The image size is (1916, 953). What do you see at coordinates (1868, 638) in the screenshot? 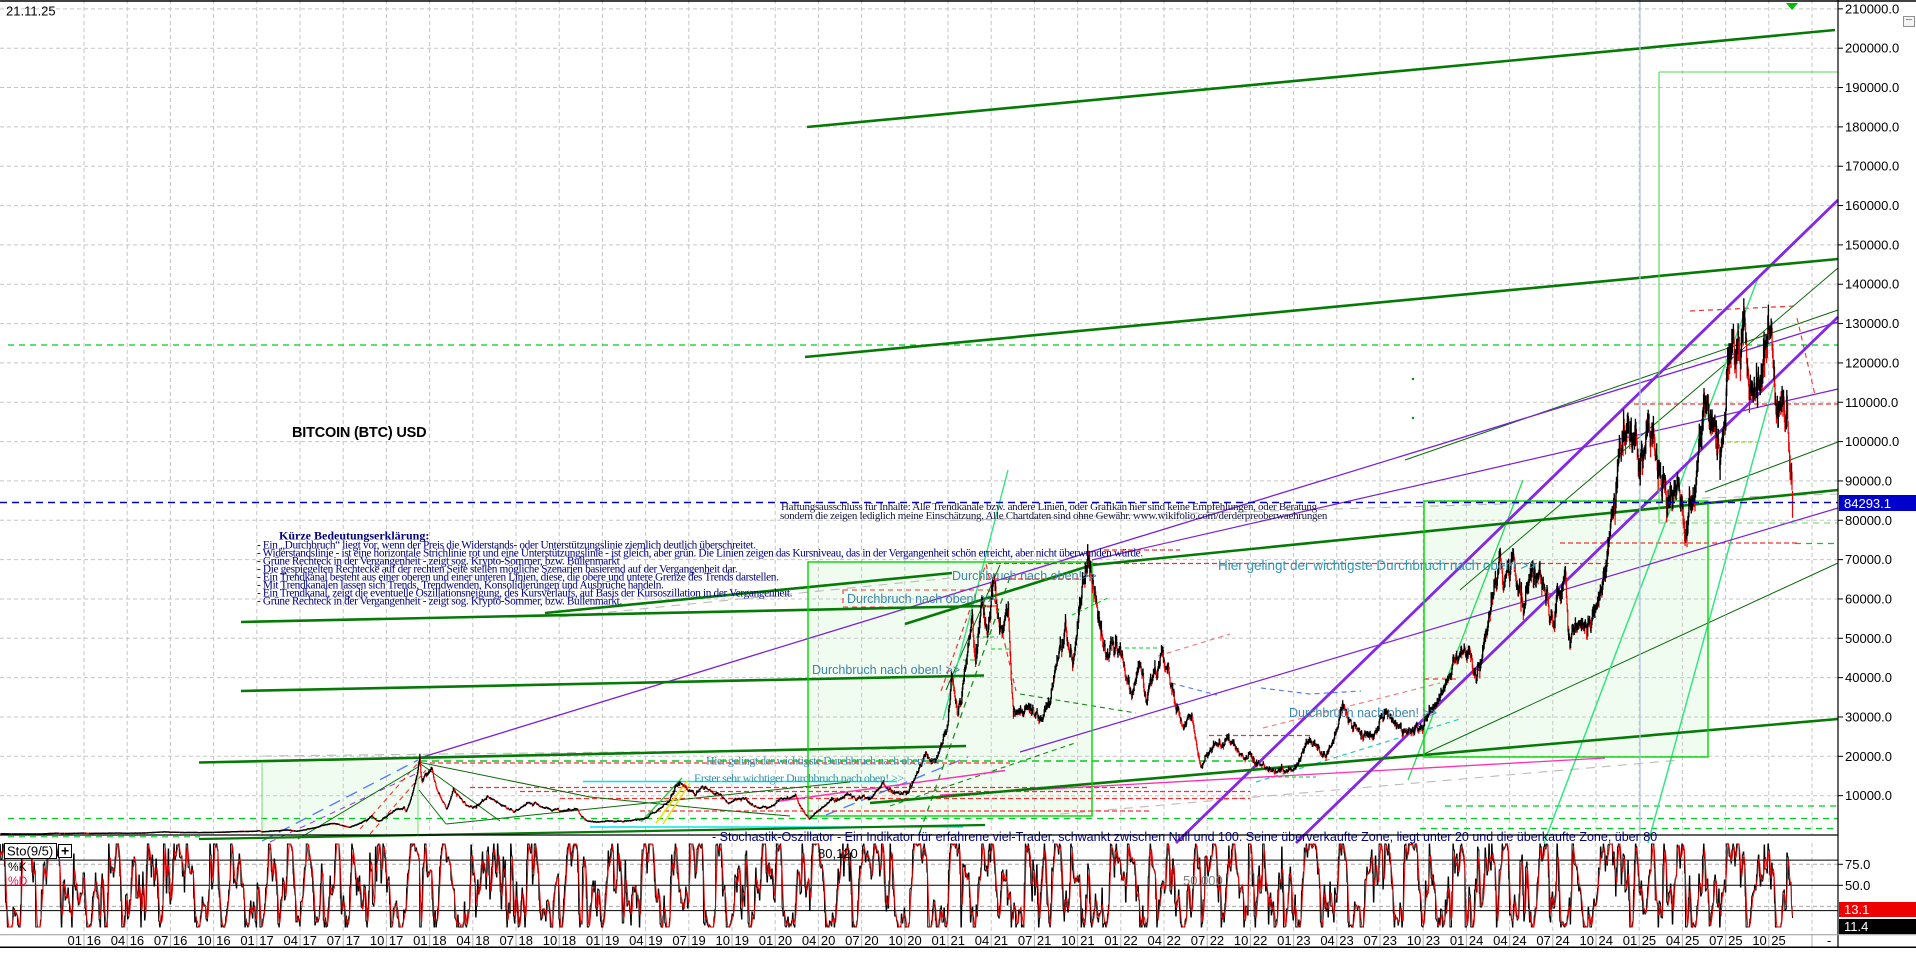
I see `svg-text: 50000.0` at bounding box center [1868, 638].